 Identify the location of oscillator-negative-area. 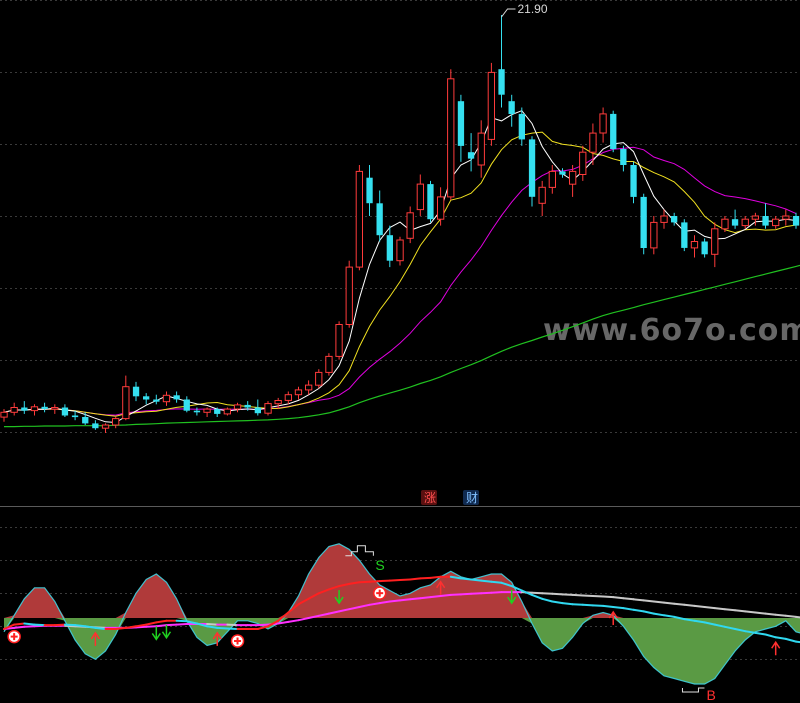
(402, 651).